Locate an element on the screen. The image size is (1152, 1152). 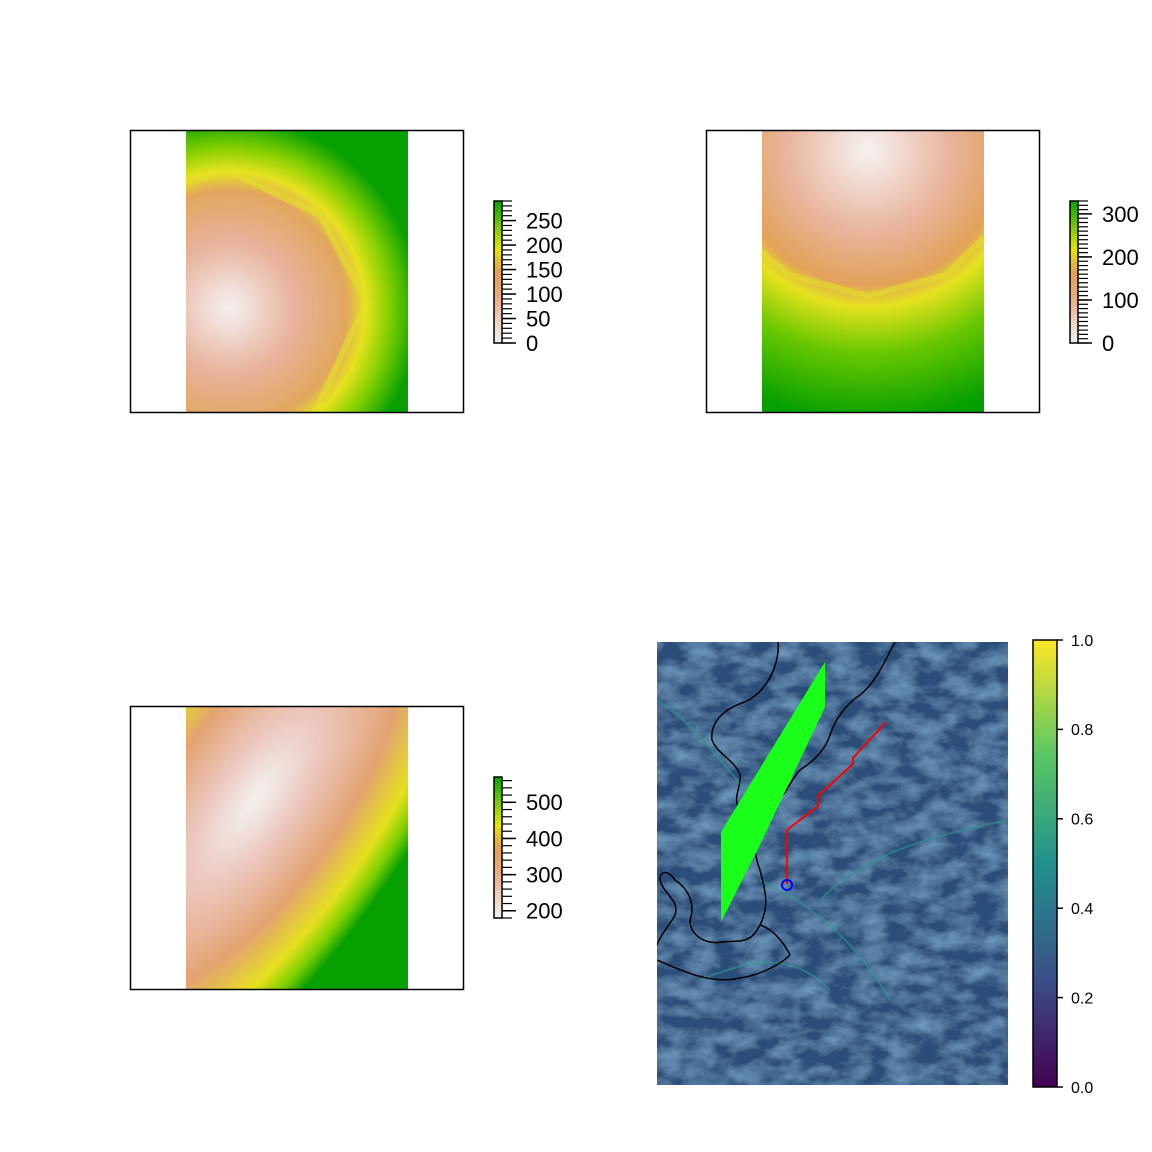
panel-2: 0 100 200 300 is located at coordinates (922, 271).